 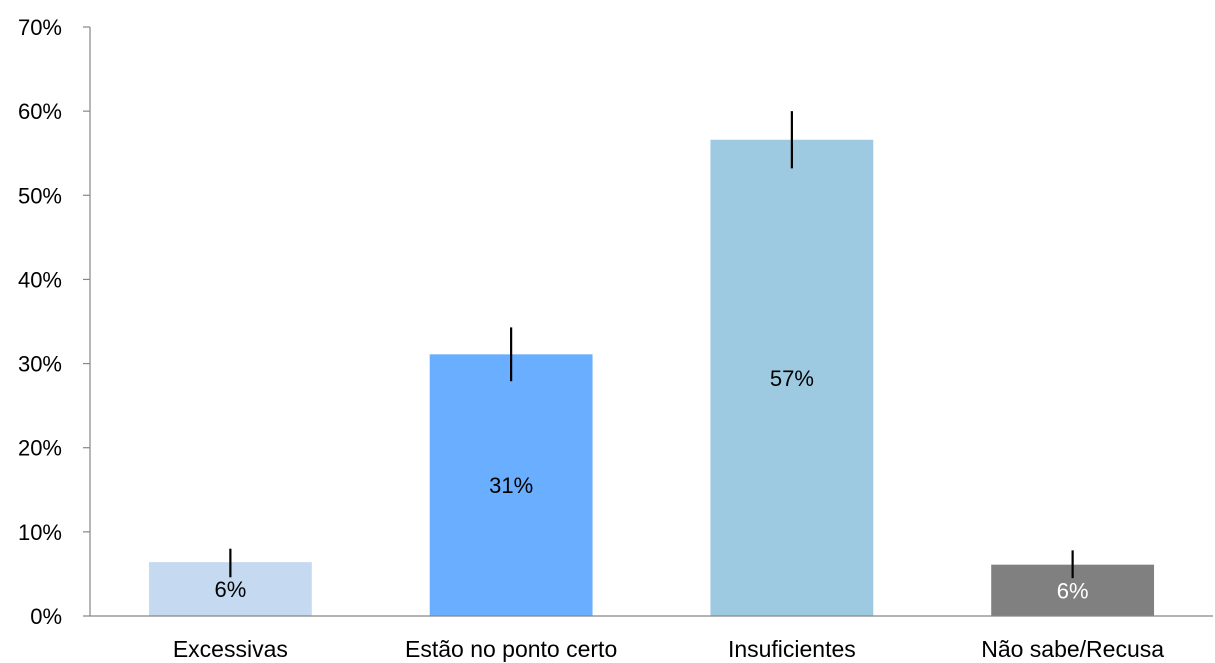 I want to click on y-tick-label: 20%, so click(x=40, y=448).